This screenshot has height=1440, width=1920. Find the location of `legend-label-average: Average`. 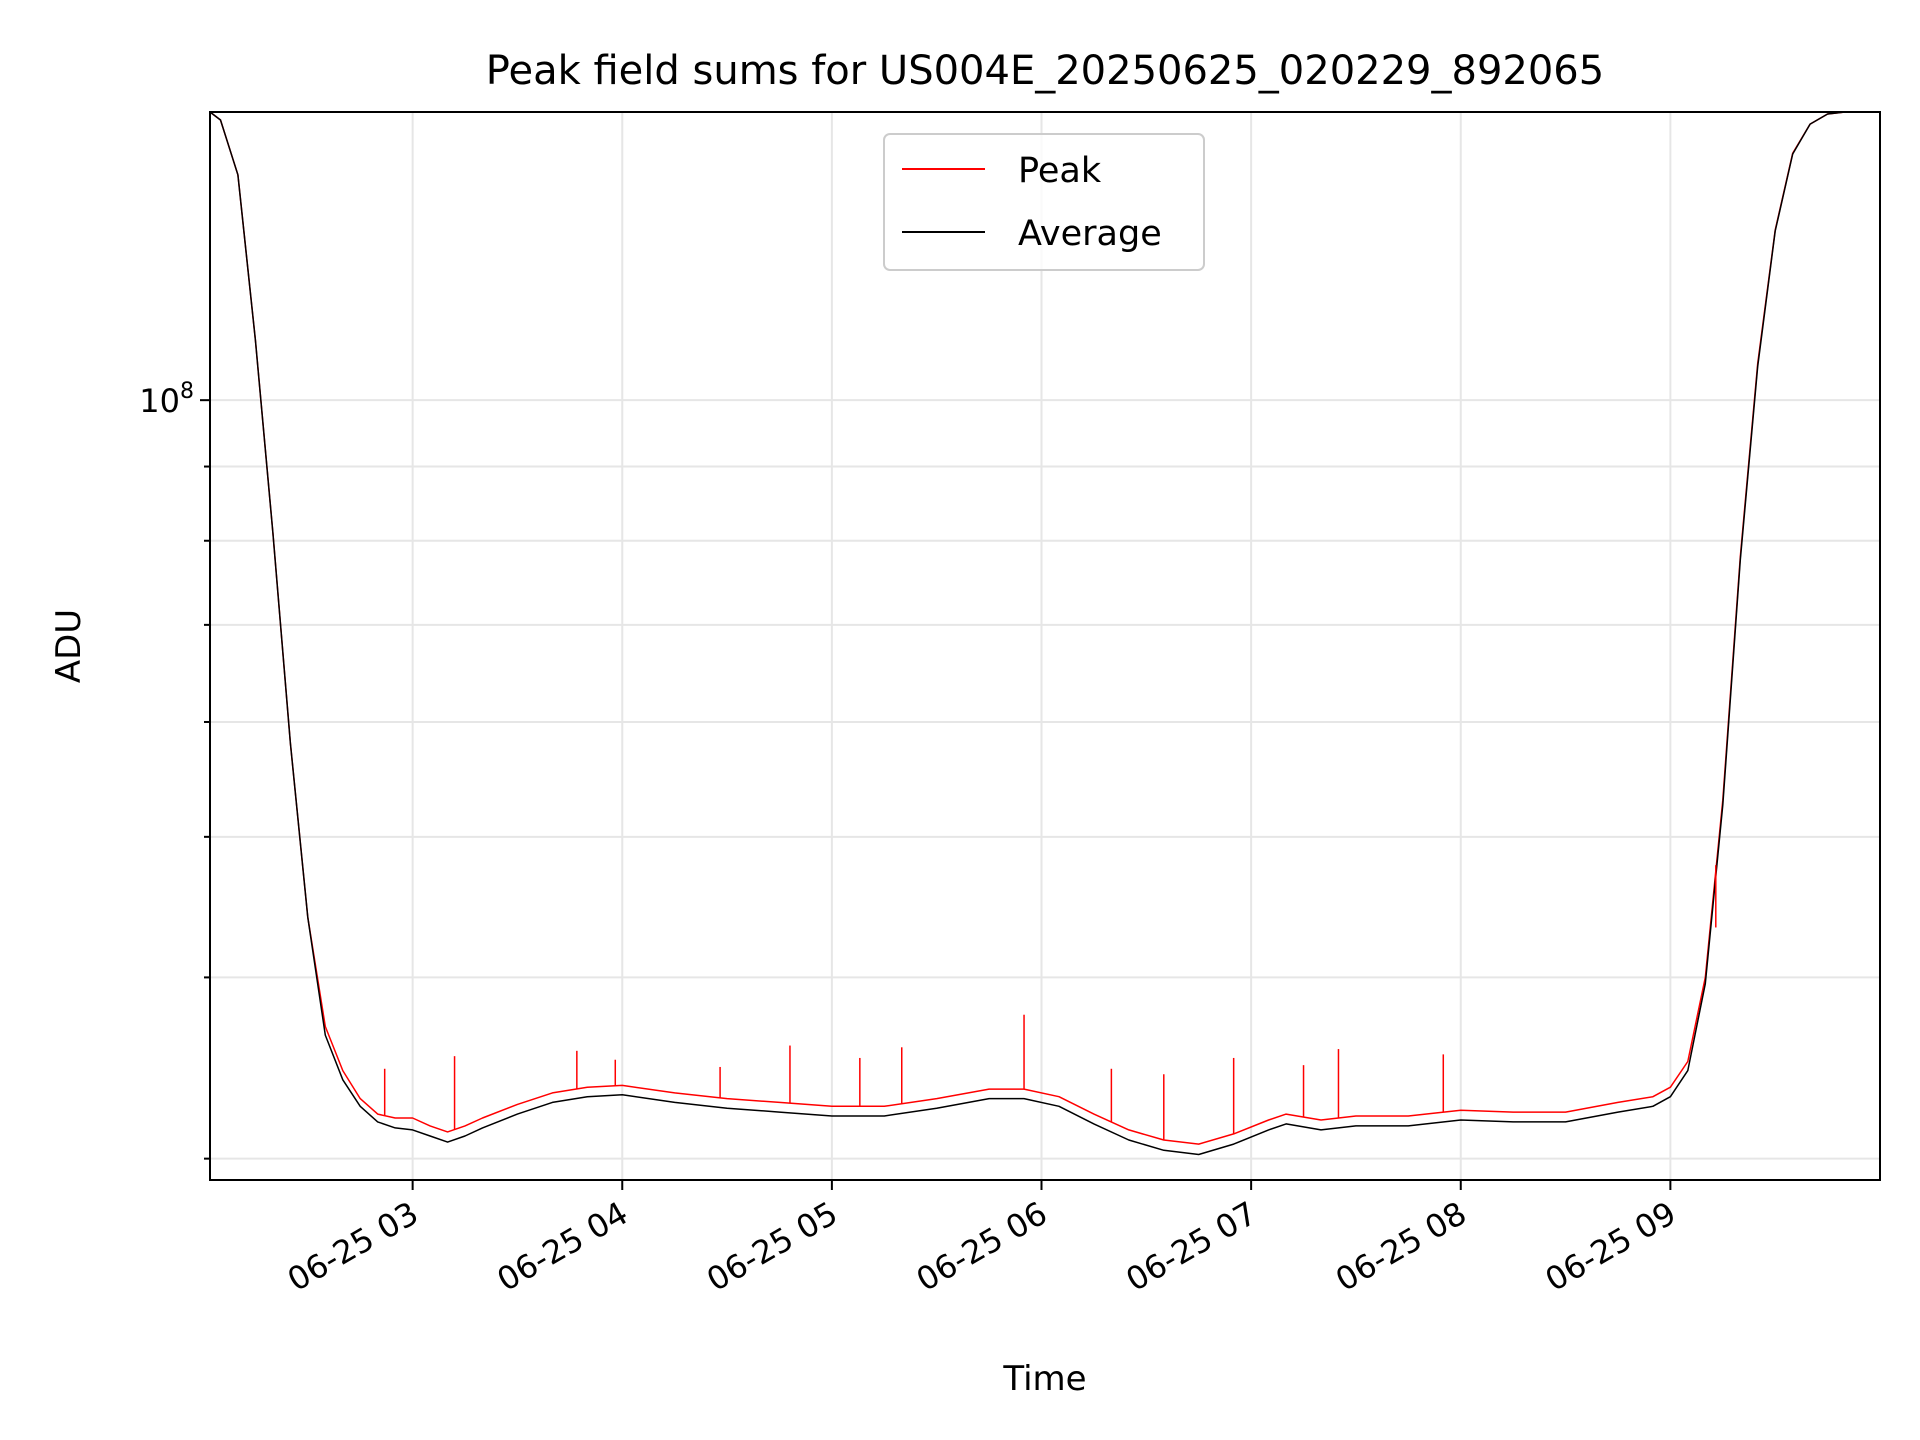

legend-label-average: Average is located at coordinates (1090, 234).